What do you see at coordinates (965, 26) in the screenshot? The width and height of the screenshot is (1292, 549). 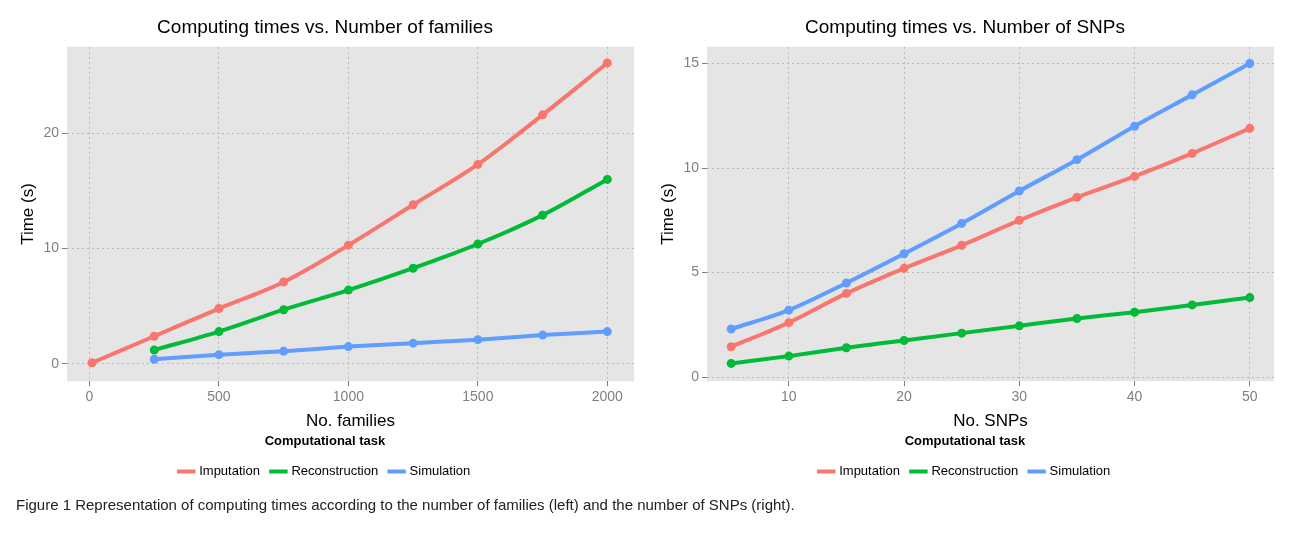 I see `chart-title: Computing times vs. Number of SNPs` at bounding box center [965, 26].